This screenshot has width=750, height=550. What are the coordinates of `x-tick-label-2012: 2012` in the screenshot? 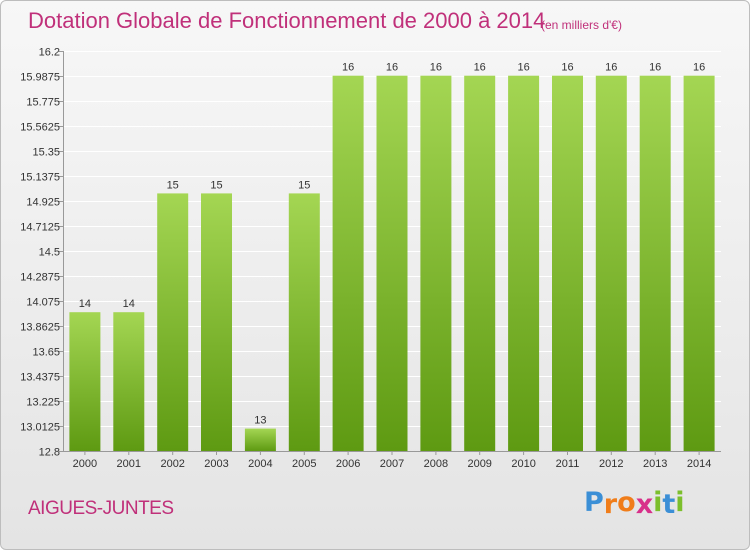 It's located at (611, 464).